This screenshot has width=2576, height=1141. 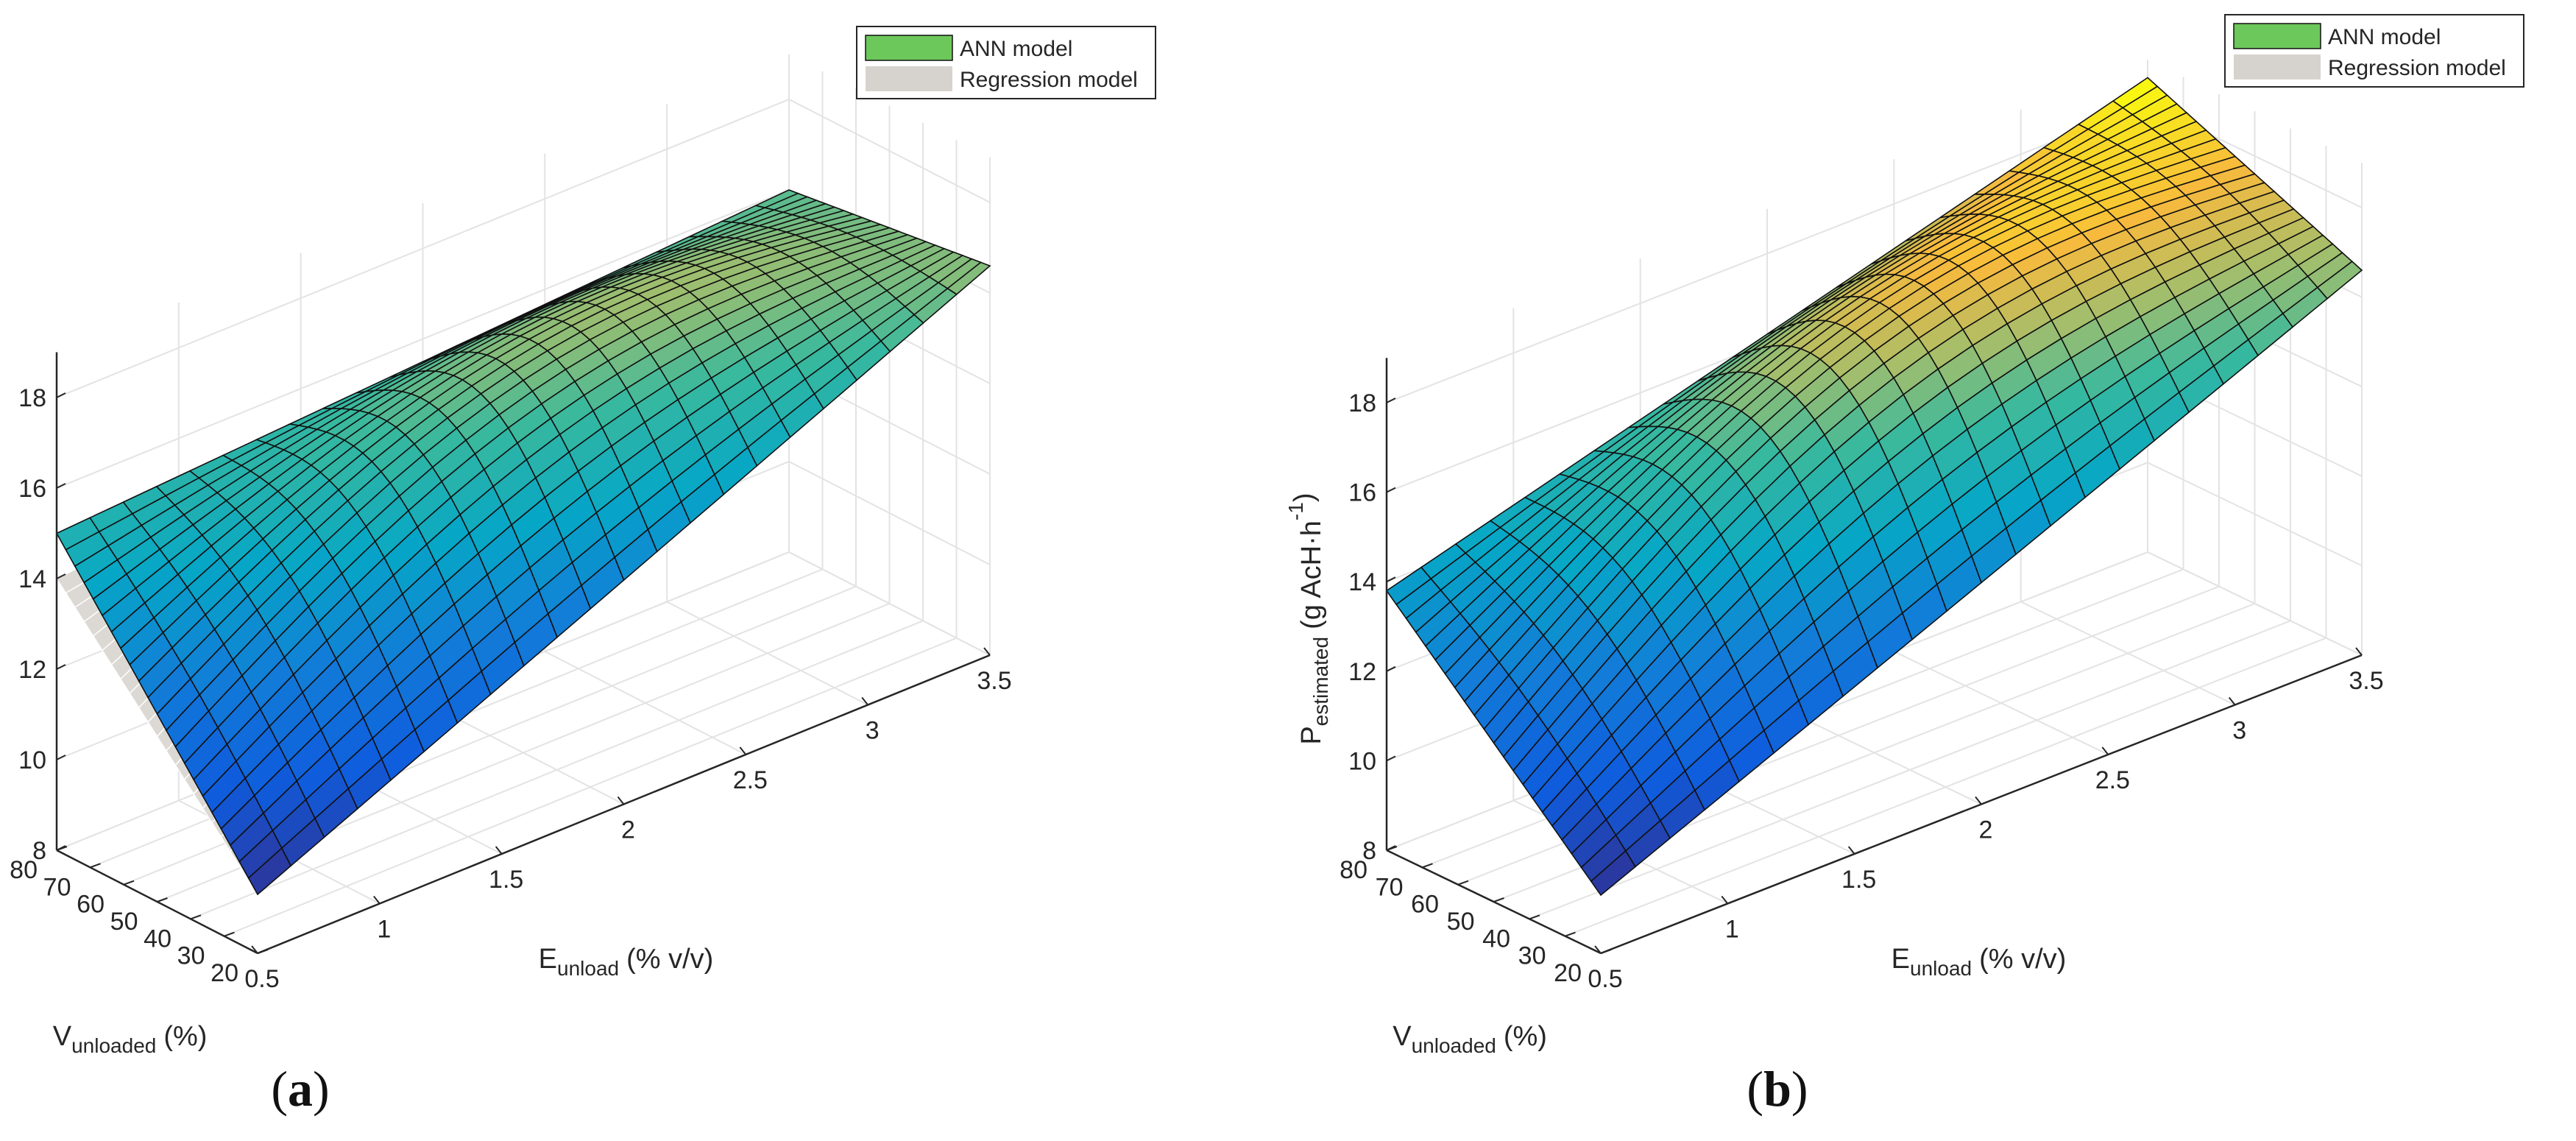 I want to click on caption-b: (b), so click(x=1777, y=1089).